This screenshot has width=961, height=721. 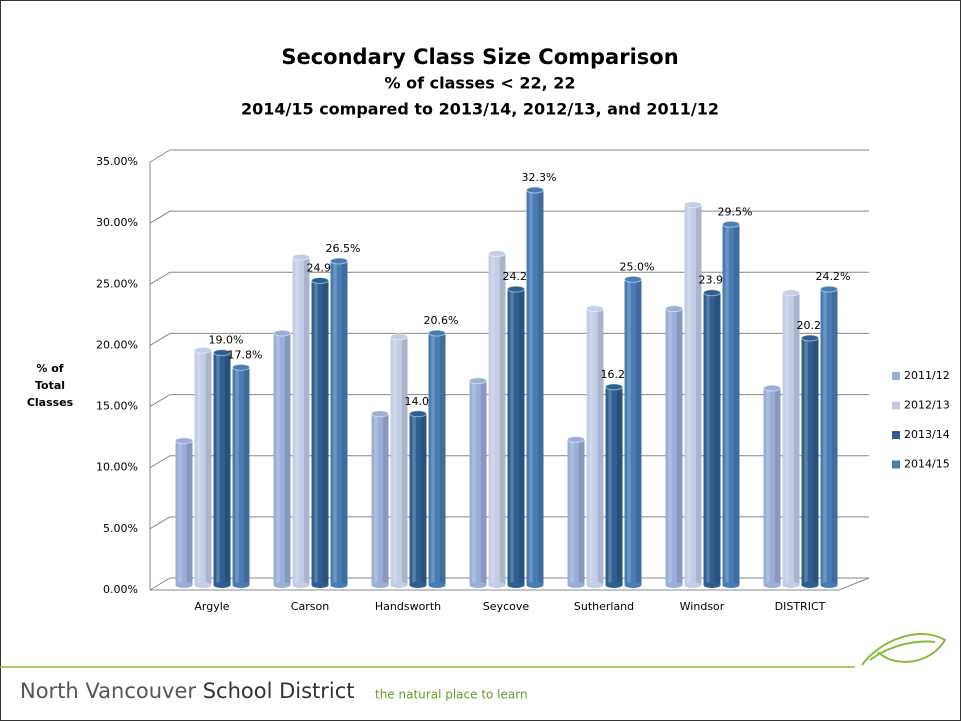 I want to click on value-label: 26.5%, so click(x=343, y=248).